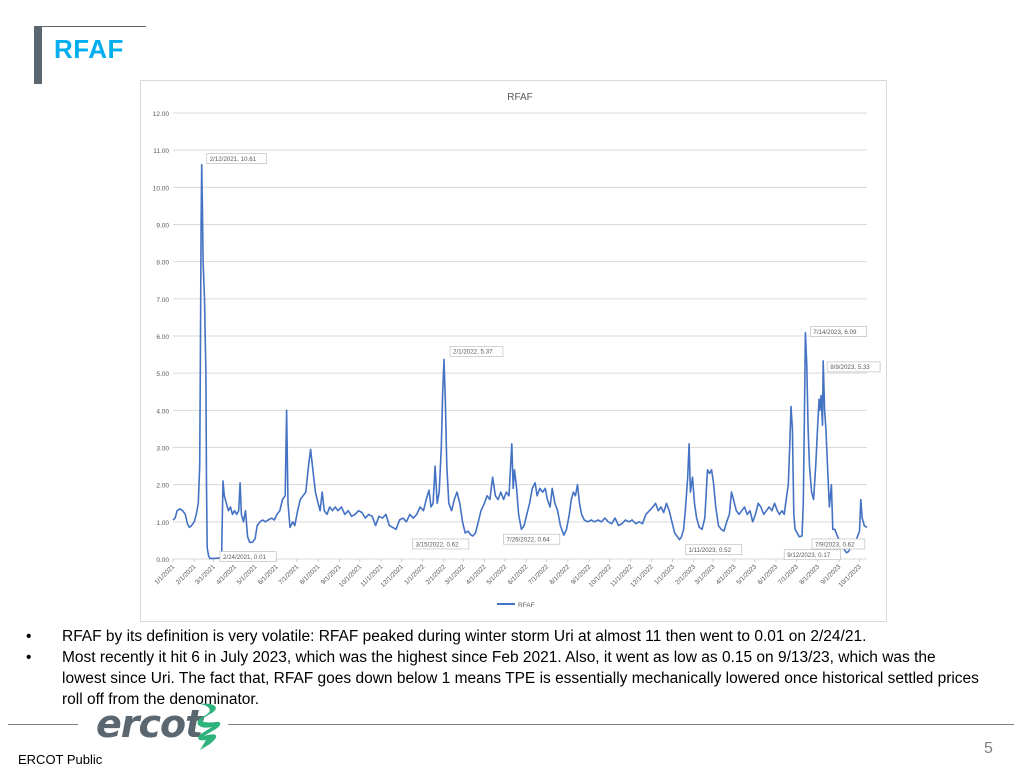 The image size is (1024, 768). What do you see at coordinates (559, 574) in the screenshot?
I see `x-tick-label: 8/1/2022` at bounding box center [559, 574].